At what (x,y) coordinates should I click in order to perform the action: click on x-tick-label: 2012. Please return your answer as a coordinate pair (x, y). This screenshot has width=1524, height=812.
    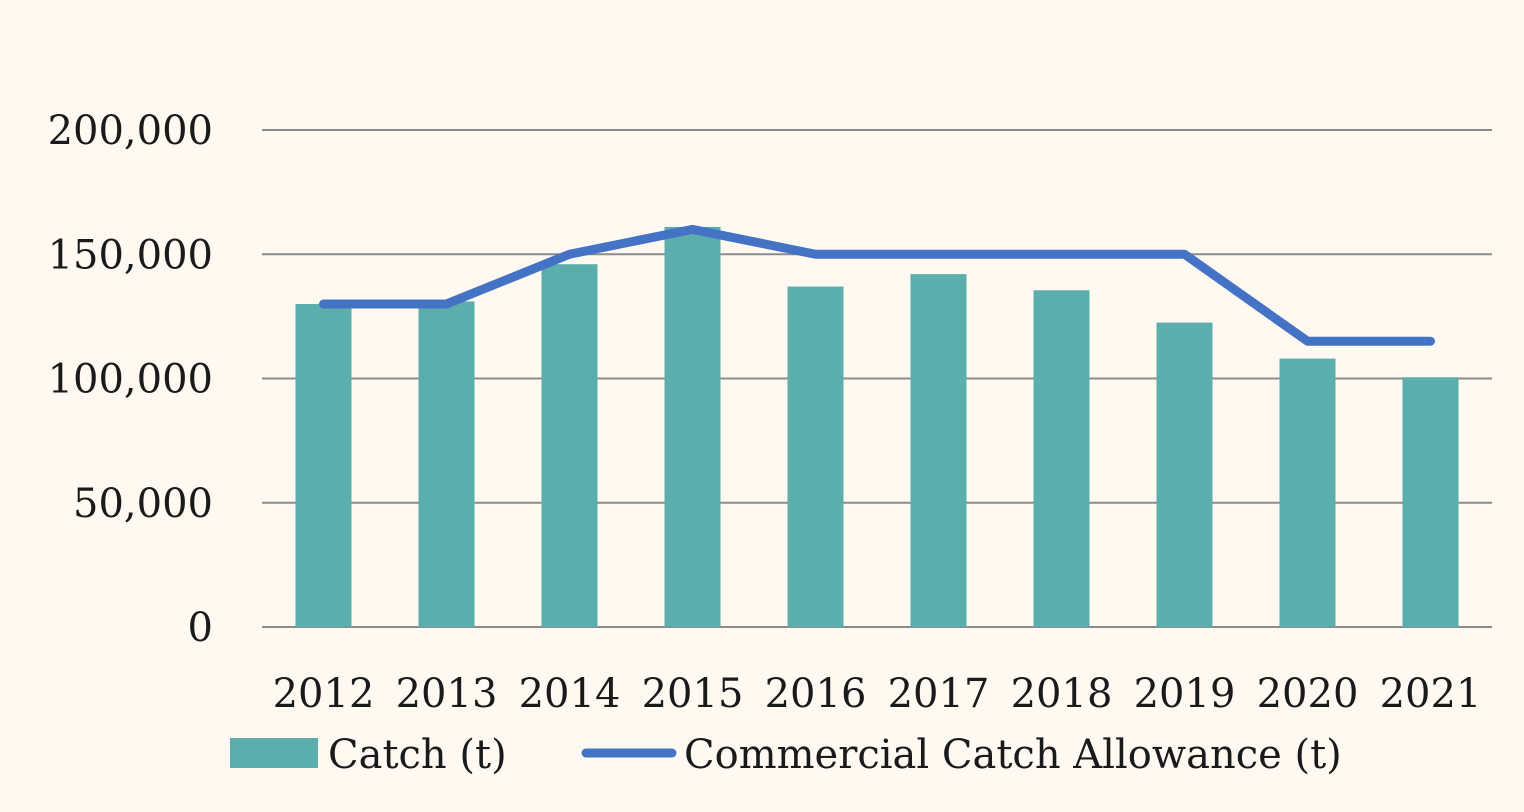
    Looking at the image, I should click on (324, 694).